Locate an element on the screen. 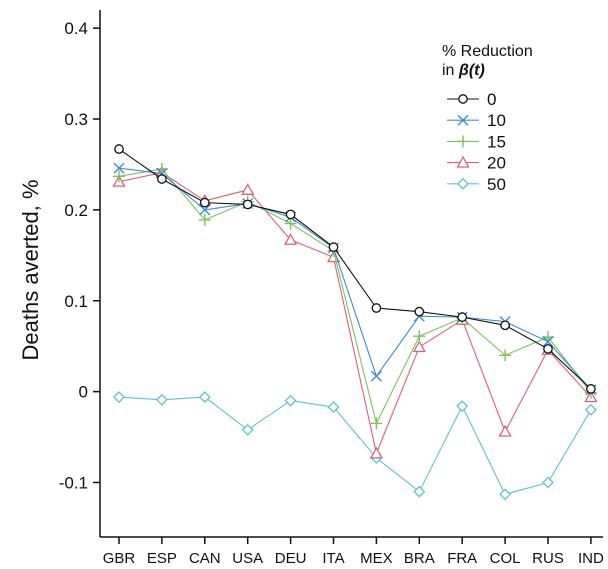 Image resolution: width=608 pixels, height=569 pixels. legend-title-line1: % Reduction is located at coordinates (487, 51).